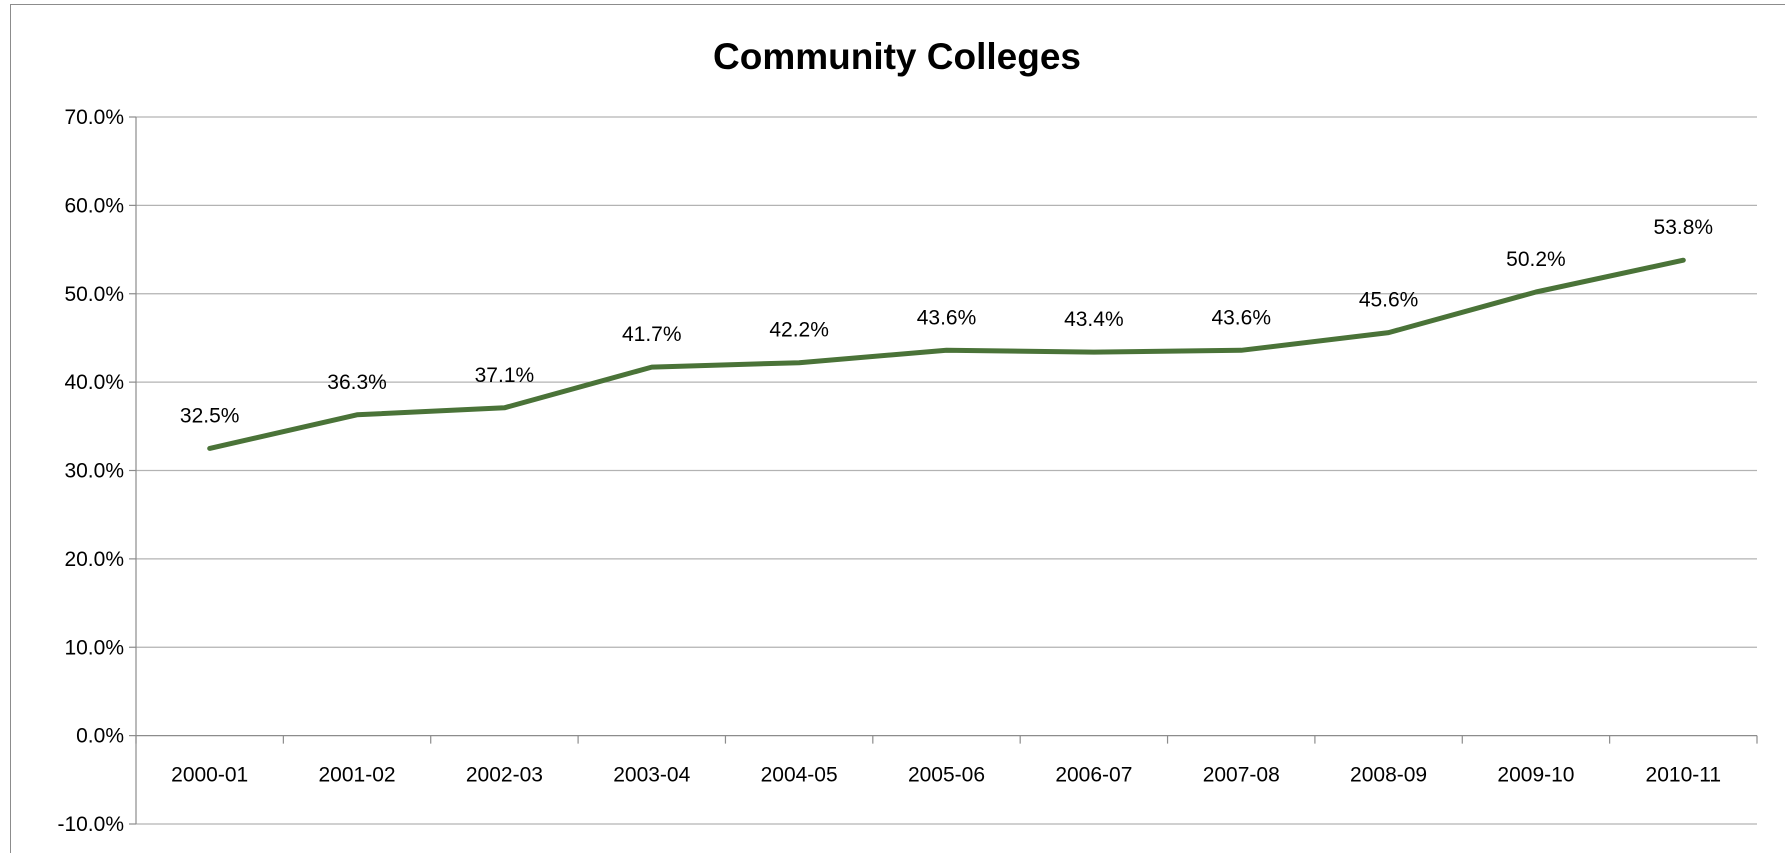 The height and width of the screenshot is (853, 1785). I want to click on data-label: 50.2%, so click(1536, 259).